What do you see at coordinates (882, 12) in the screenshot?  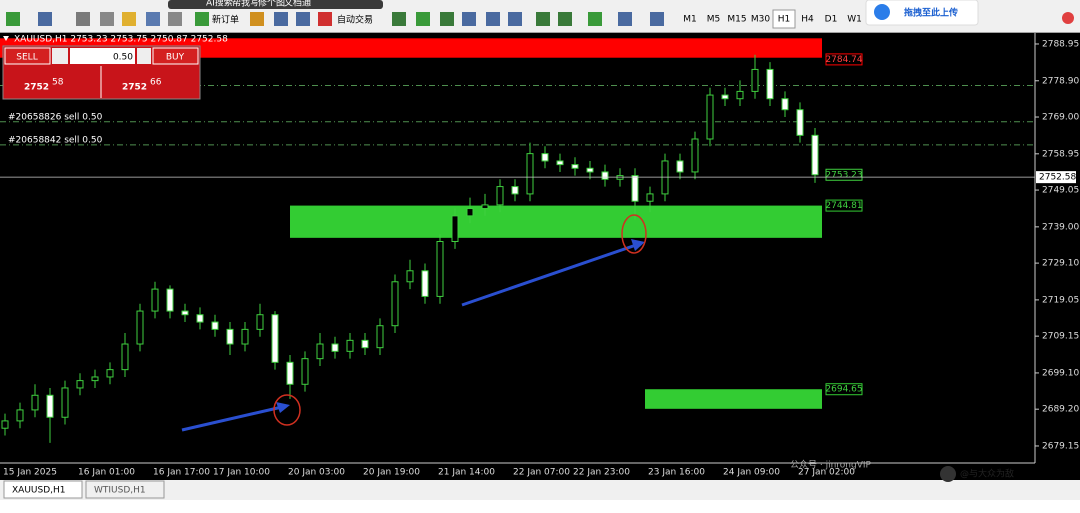 I see `upload-icon` at bounding box center [882, 12].